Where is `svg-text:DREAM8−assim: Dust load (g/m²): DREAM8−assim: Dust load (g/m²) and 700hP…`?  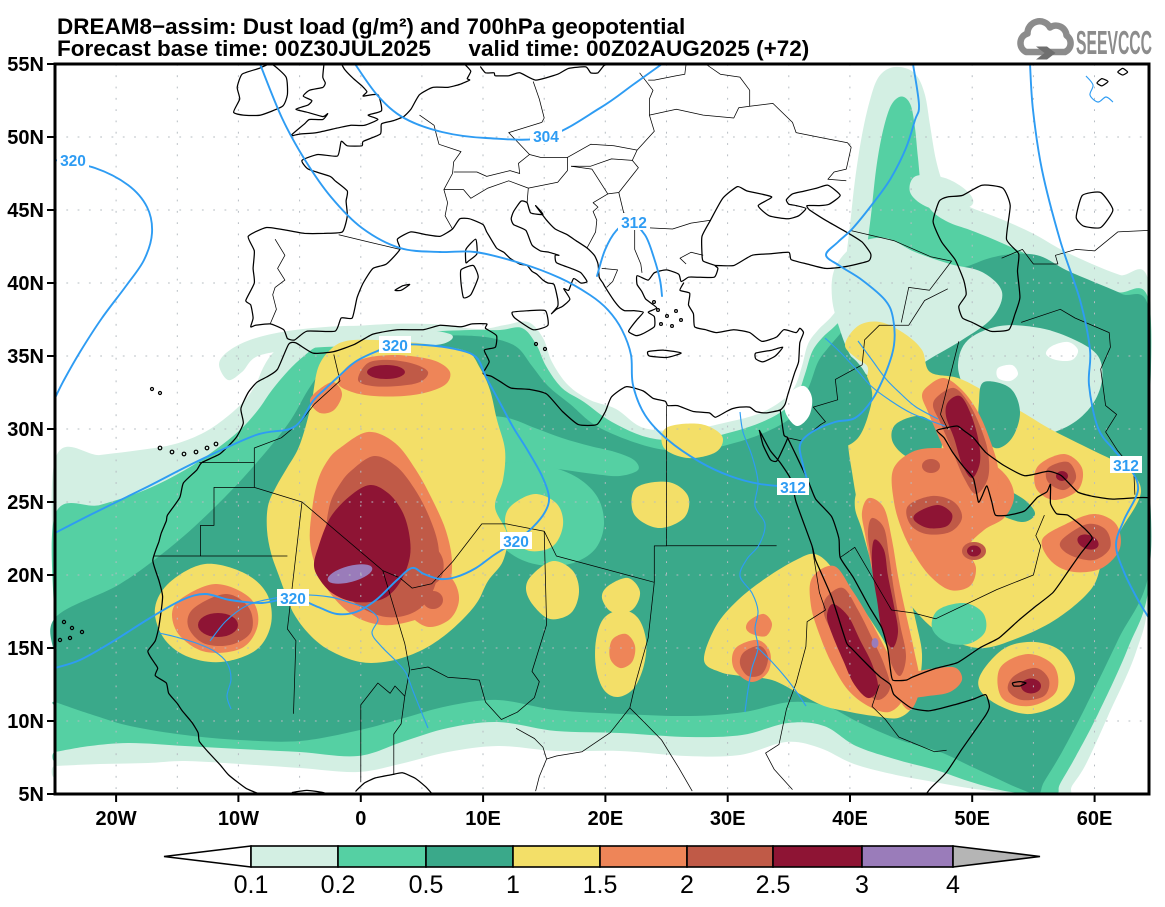
svg-text:DREAM8−assim: Dust load (g/m²): DREAM8−assim: Dust load (g/m²) and 700hP… is located at coordinates (371, 26).